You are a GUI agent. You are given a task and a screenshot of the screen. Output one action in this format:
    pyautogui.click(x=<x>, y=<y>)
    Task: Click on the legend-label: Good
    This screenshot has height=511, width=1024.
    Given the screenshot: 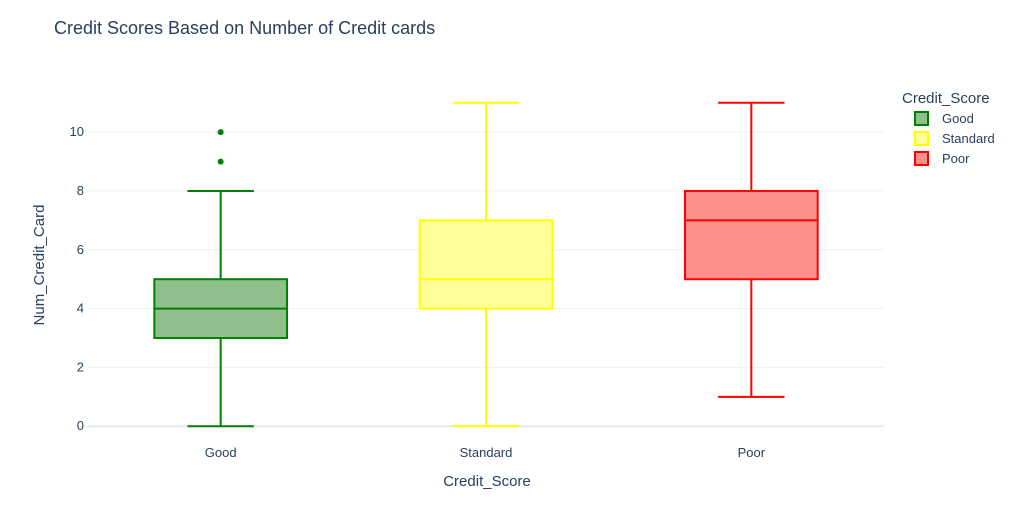 What is the action you would take?
    pyautogui.click(x=958, y=118)
    